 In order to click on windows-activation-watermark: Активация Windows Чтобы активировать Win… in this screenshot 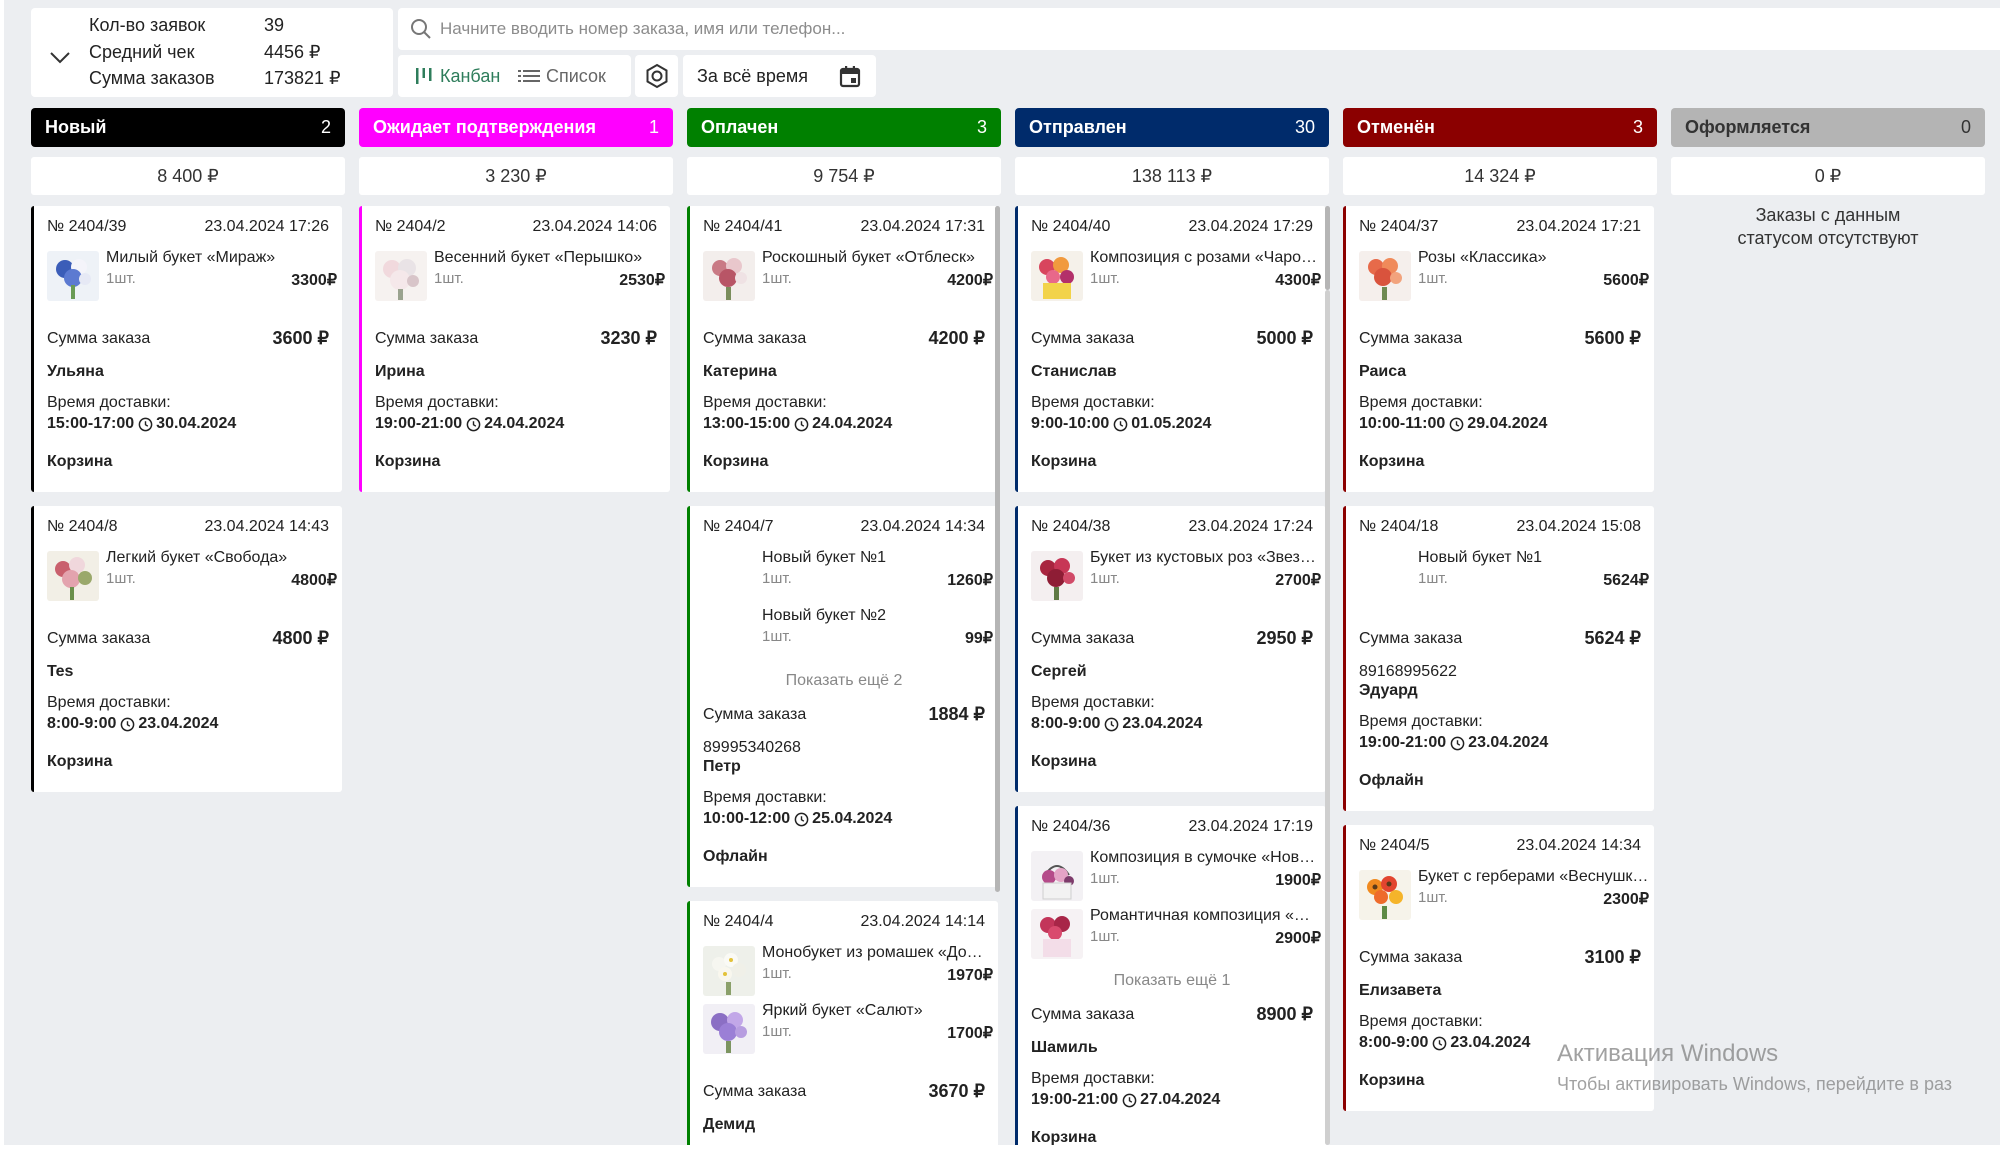, I will do `click(1754, 1067)`.